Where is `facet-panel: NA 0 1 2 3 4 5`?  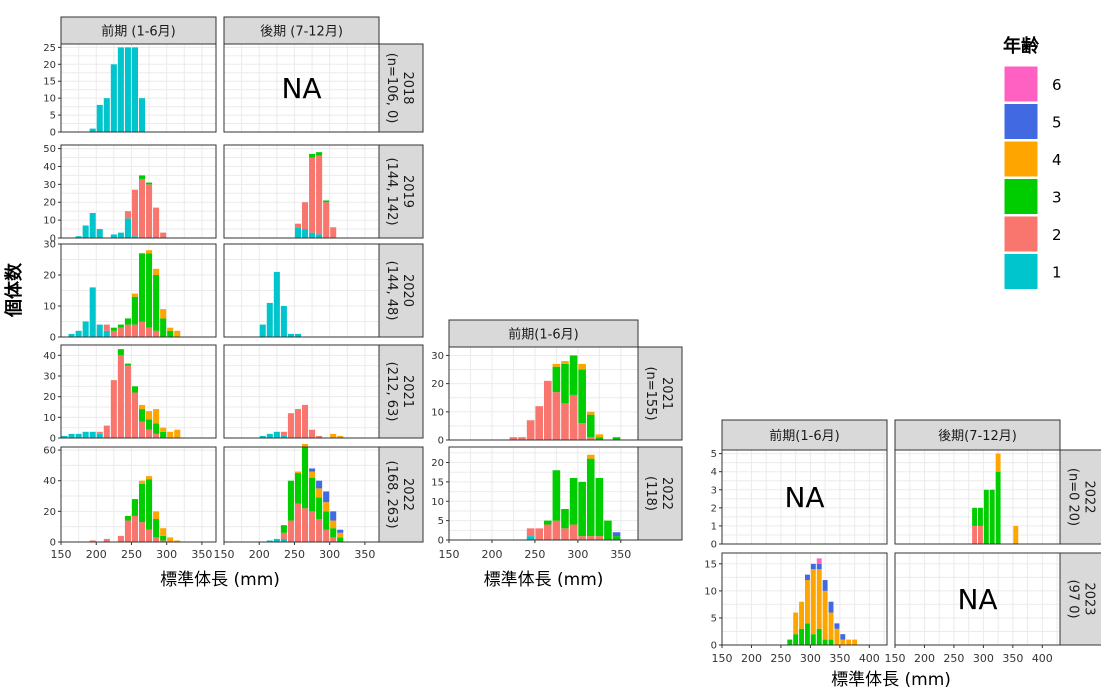 facet-panel: NA 0 1 2 3 4 5 is located at coordinates (799, 500).